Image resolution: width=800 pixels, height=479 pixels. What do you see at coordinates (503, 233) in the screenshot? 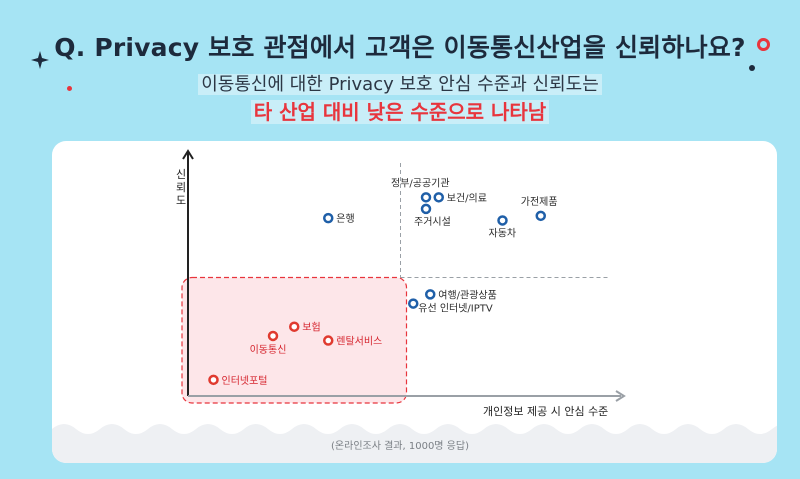
I see `data-point-label: 자동차` at bounding box center [503, 233].